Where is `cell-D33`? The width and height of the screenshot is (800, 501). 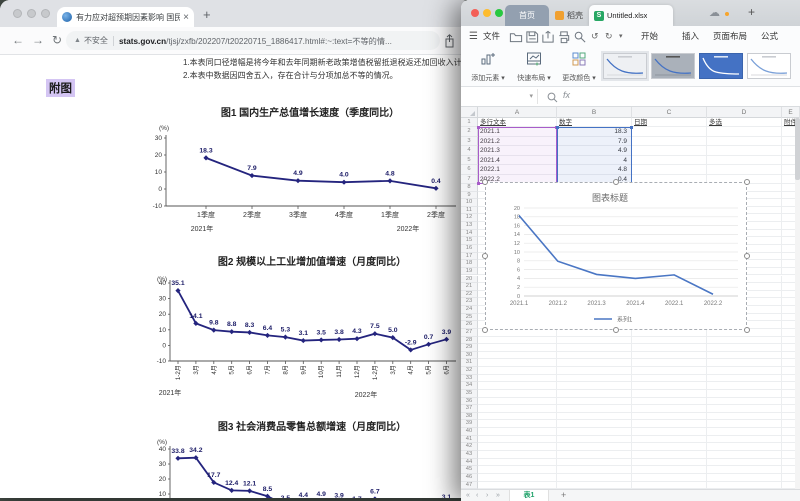
cell-D33 is located at coordinates (744, 378).